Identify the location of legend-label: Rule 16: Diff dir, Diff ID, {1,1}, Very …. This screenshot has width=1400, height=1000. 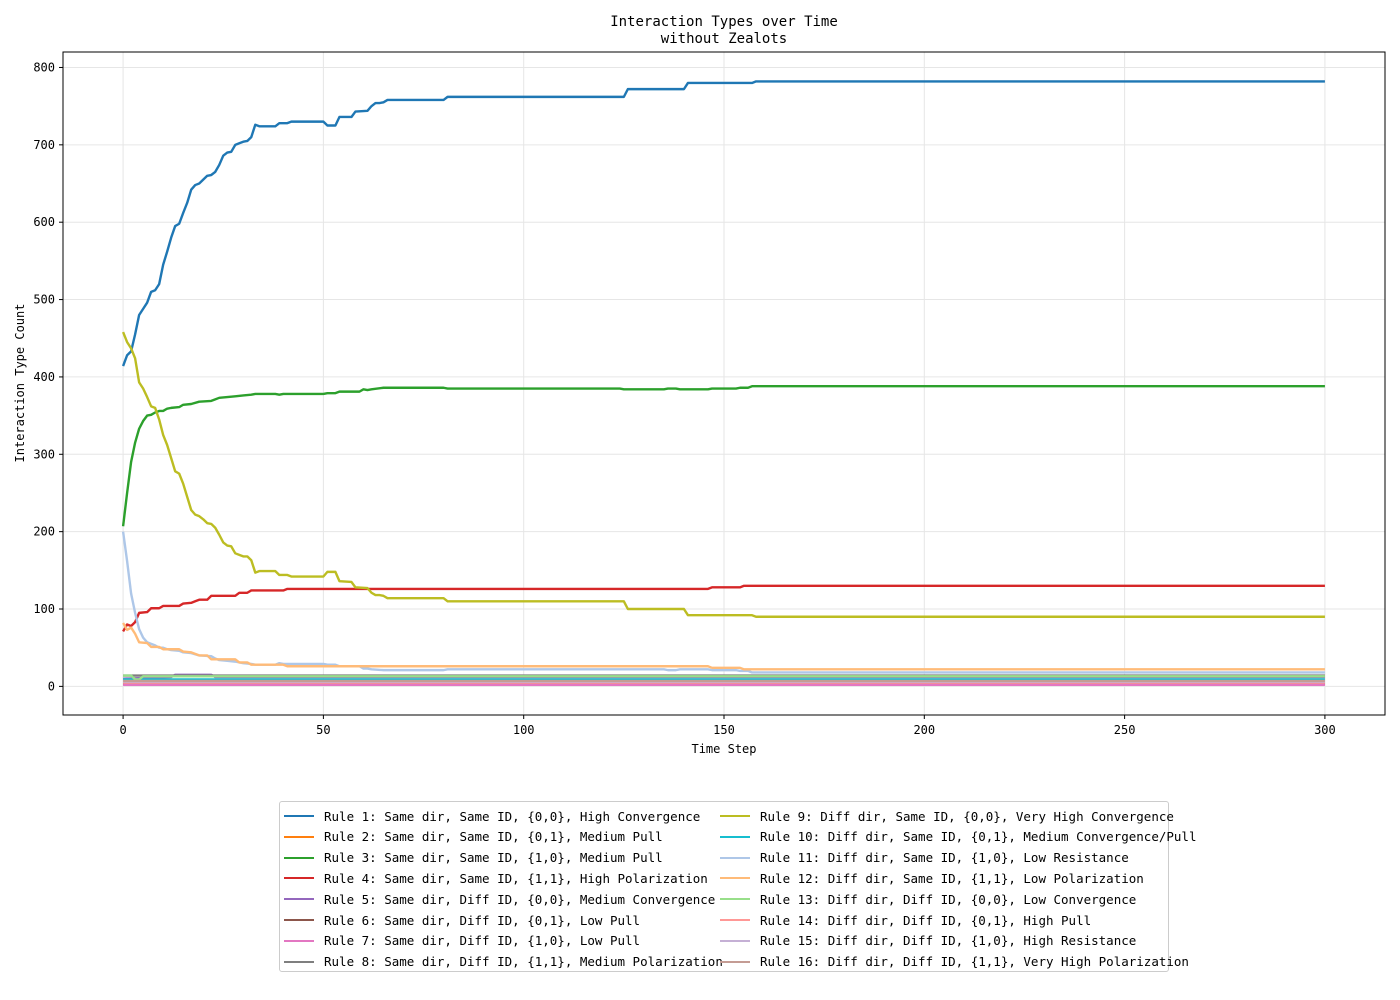
(974, 962).